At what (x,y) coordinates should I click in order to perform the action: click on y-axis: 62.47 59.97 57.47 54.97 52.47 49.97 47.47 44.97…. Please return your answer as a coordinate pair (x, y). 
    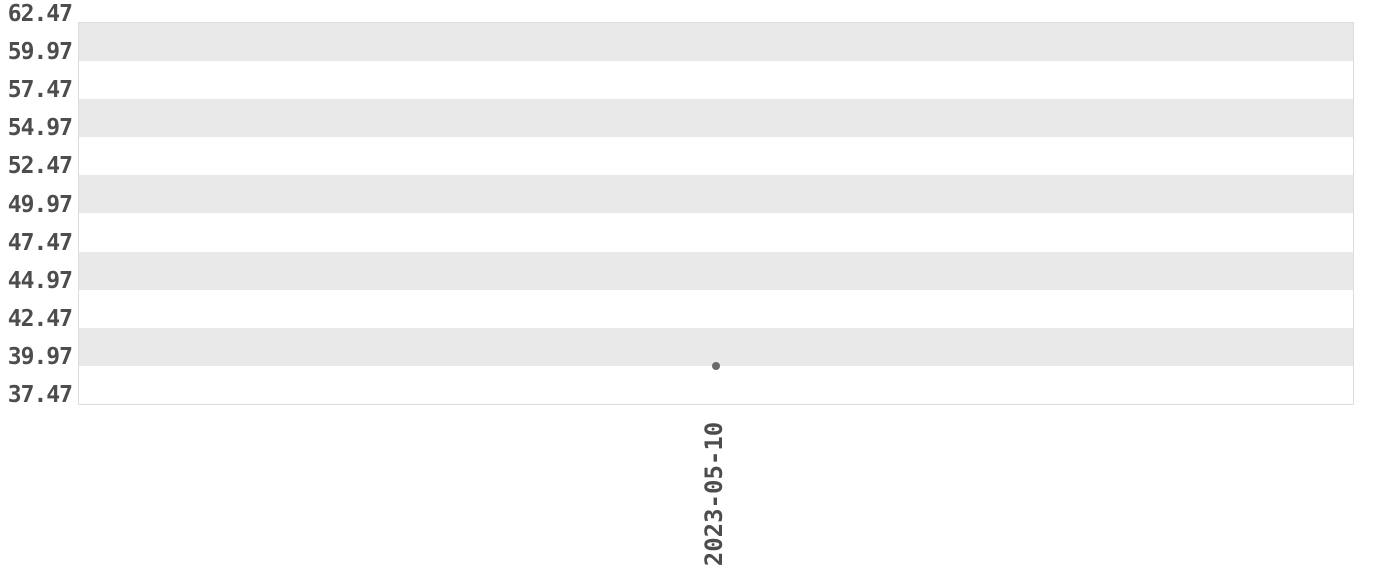
    Looking at the image, I should click on (37, 205).